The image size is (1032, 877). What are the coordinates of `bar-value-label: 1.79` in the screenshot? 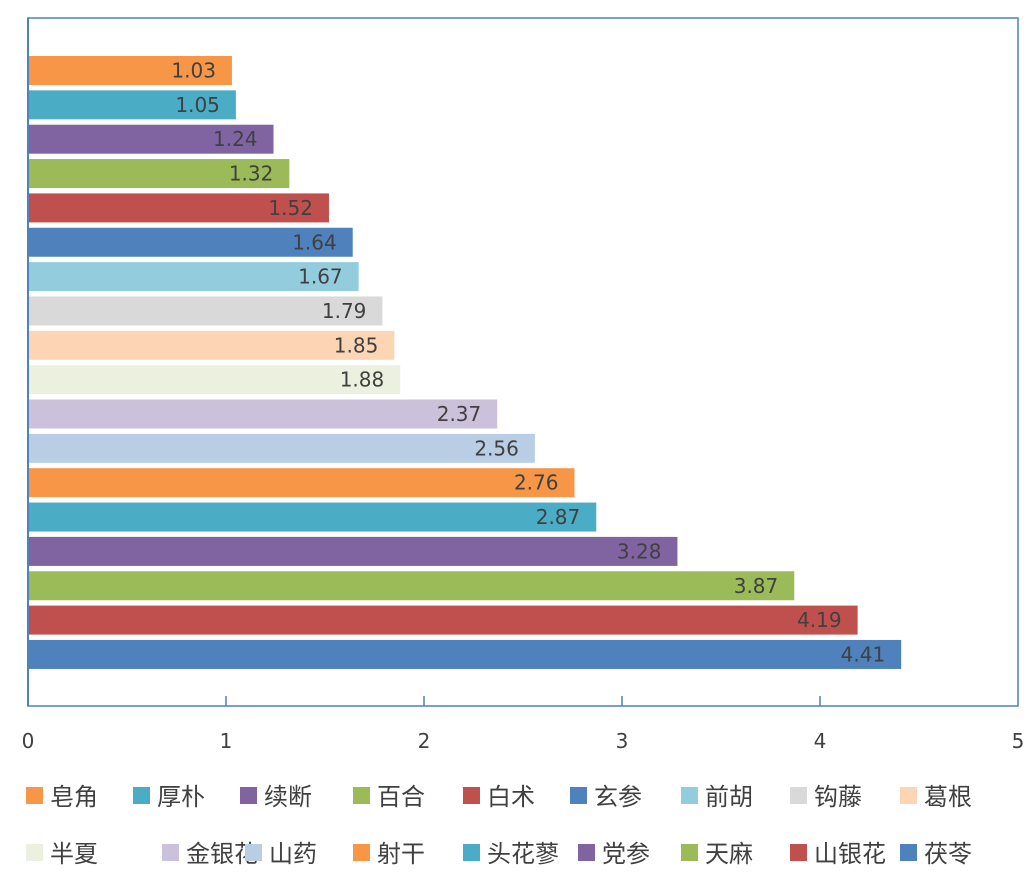 It's located at (344, 311).